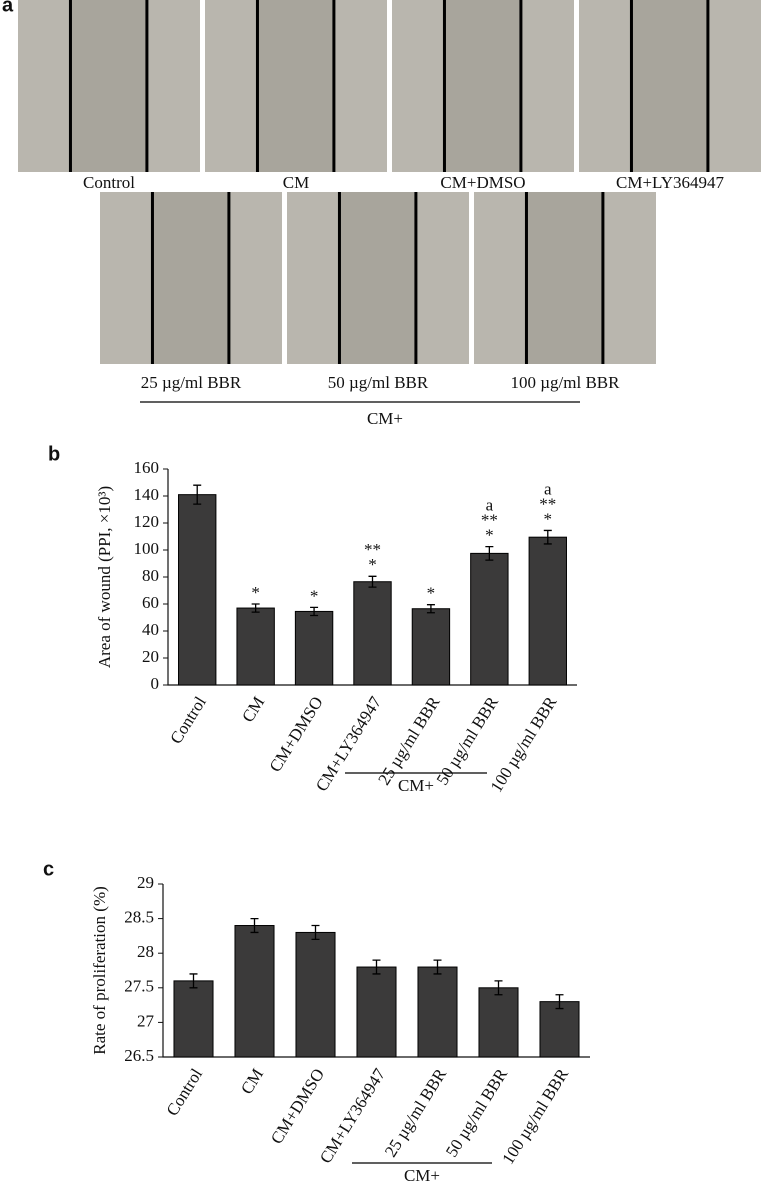 Image resolution: width=762 pixels, height=1196 pixels. What do you see at coordinates (139, 986) in the screenshot?
I see `y-tick-label: 27.5` at bounding box center [139, 986].